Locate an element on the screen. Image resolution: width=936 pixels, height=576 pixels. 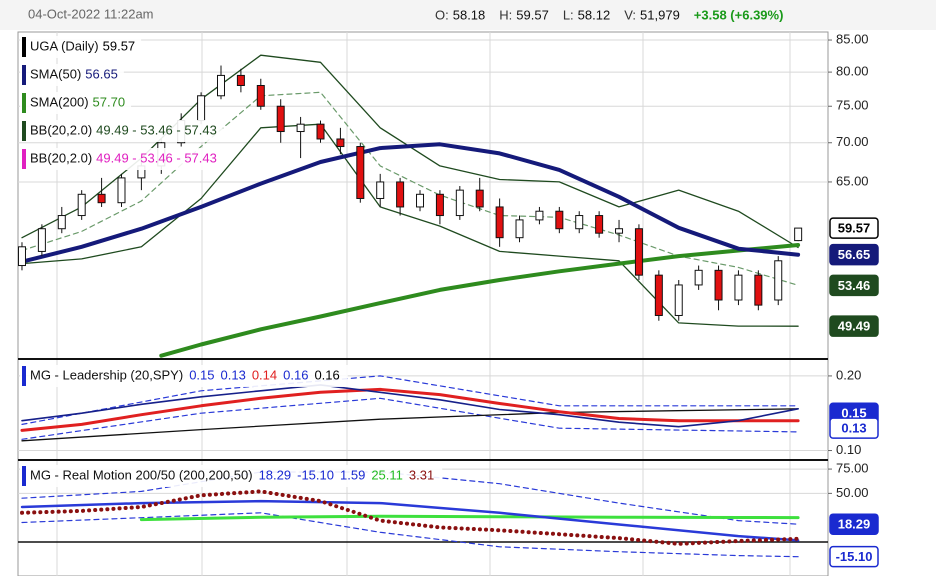
y-tick-label: 70.00 is located at coordinates (852, 141).